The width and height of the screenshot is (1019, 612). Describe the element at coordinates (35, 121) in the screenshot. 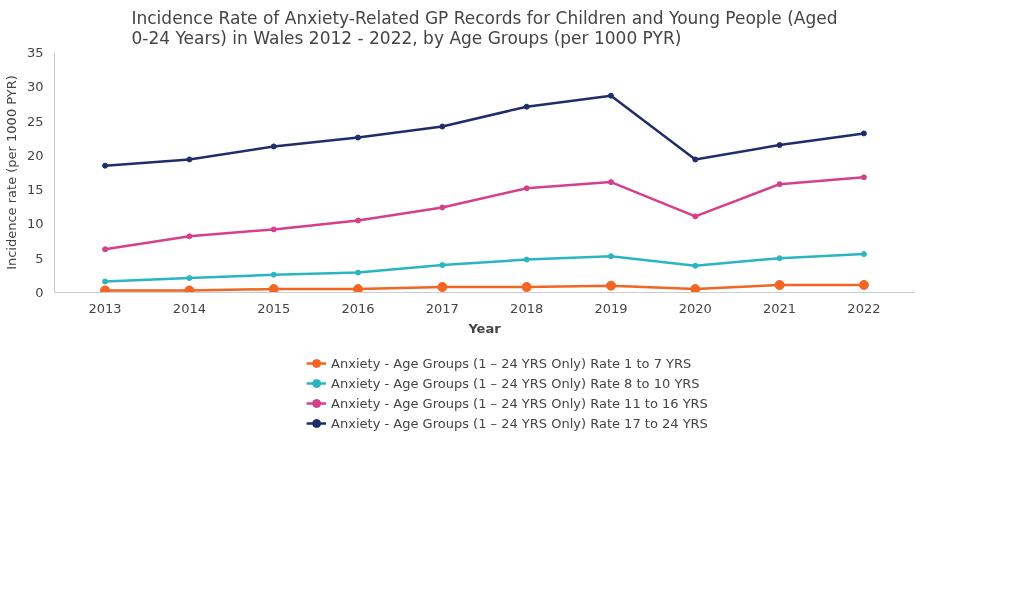

I see `y-tick-label: 25` at that location.